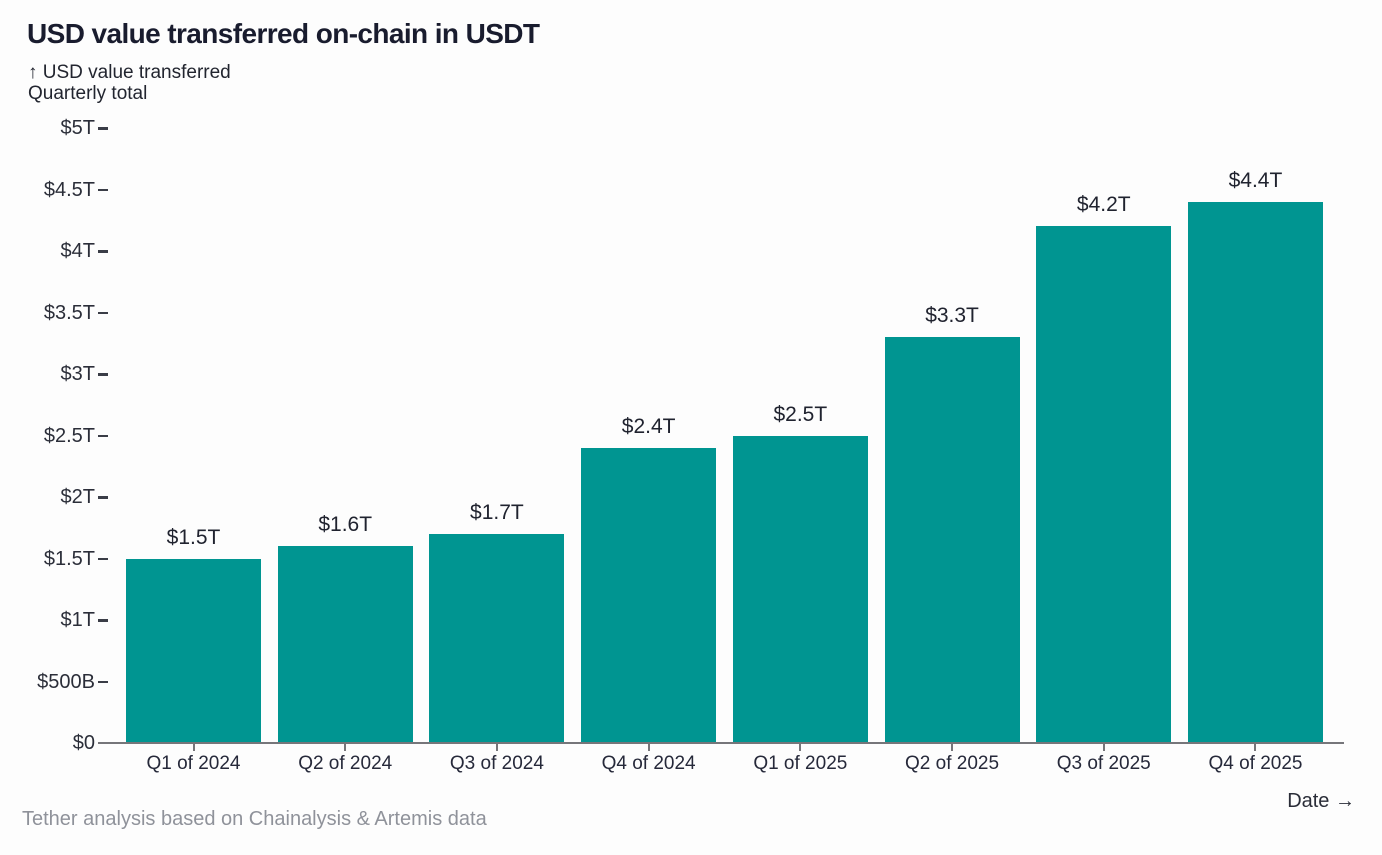 This screenshot has width=1382, height=855. Describe the element at coordinates (952, 316) in the screenshot. I see `bar-value-label: $3.3T` at that location.